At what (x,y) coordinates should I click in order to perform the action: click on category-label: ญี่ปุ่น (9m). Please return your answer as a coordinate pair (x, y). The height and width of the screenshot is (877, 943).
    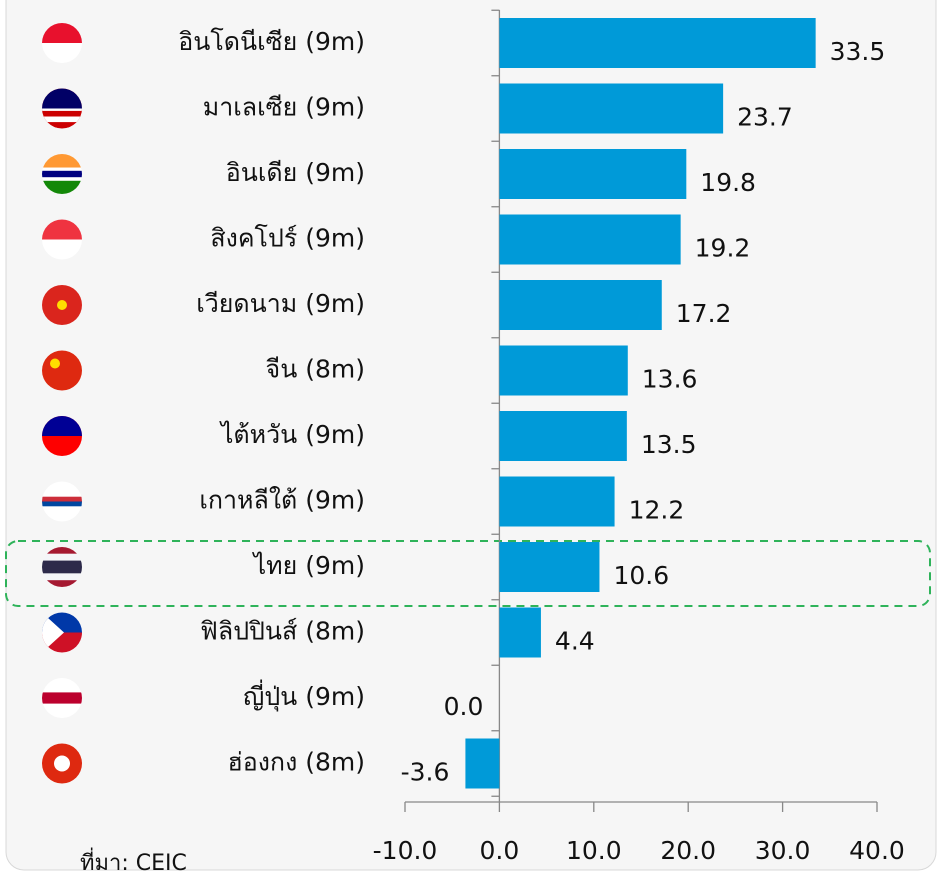
    Looking at the image, I should click on (304, 695).